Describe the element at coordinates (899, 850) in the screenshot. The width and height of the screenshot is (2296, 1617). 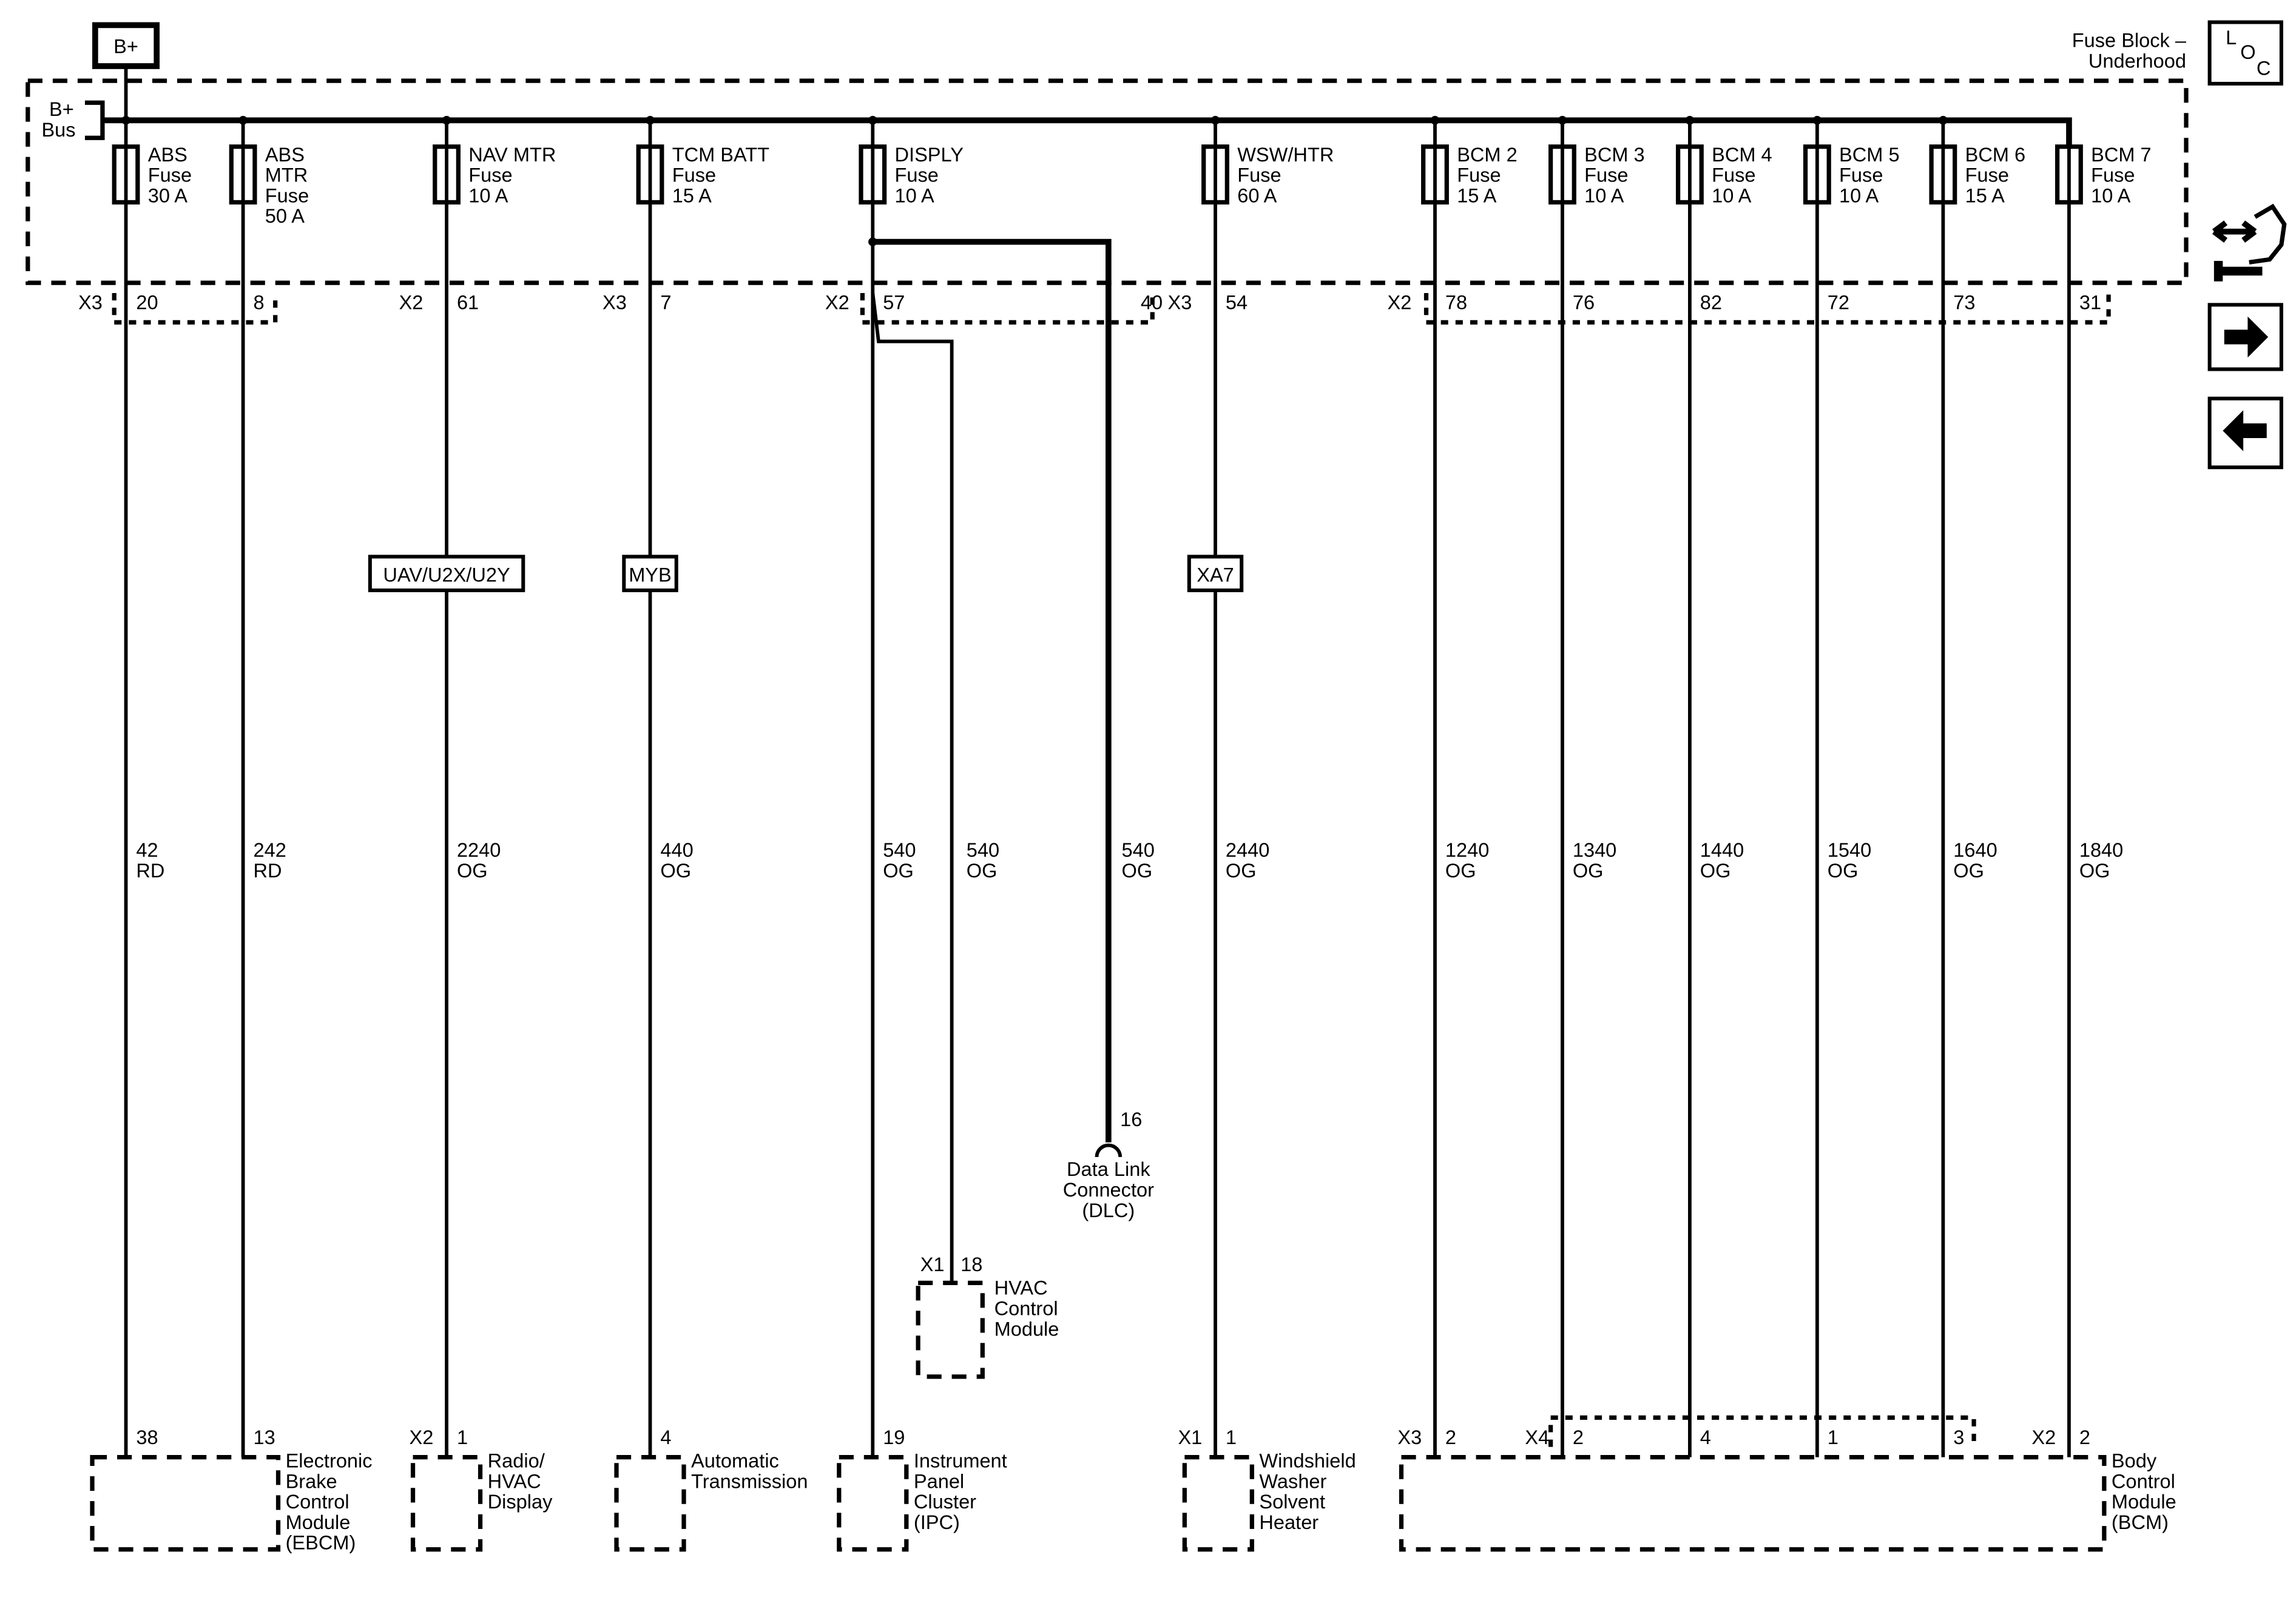
I see `wire-circuit-number: 540` at that location.